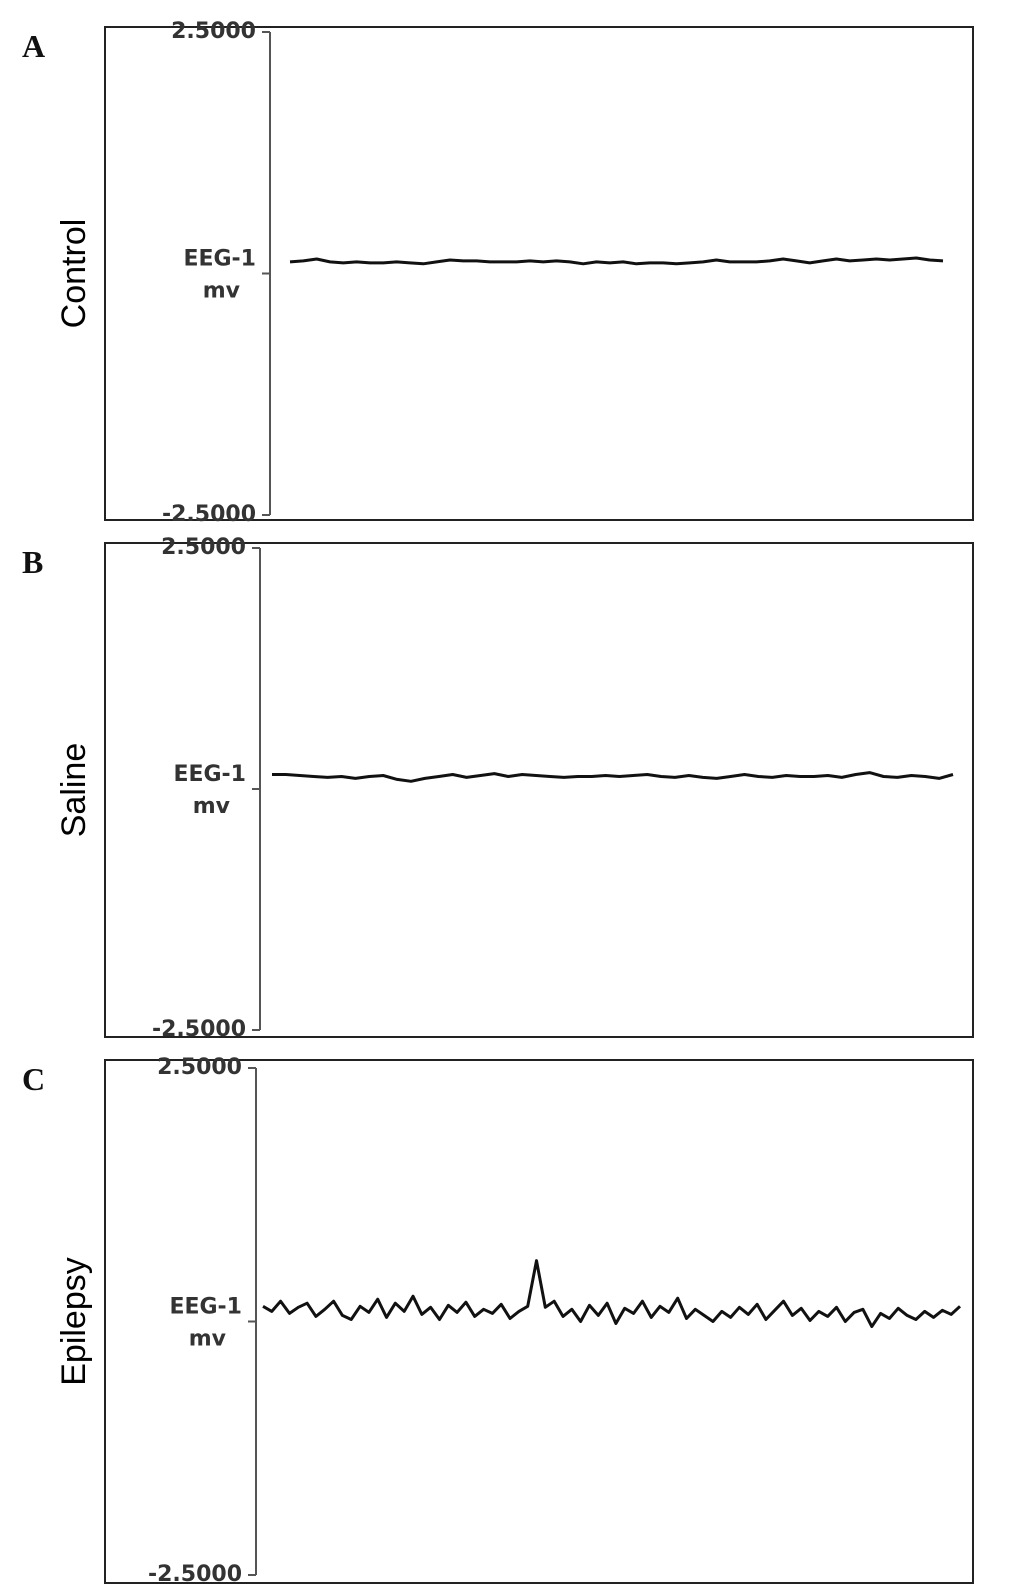 The width and height of the screenshot is (1033, 1591). What do you see at coordinates (74, 274) in the screenshot?
I see `panel-title: Control` at bounding box center [74, 274].